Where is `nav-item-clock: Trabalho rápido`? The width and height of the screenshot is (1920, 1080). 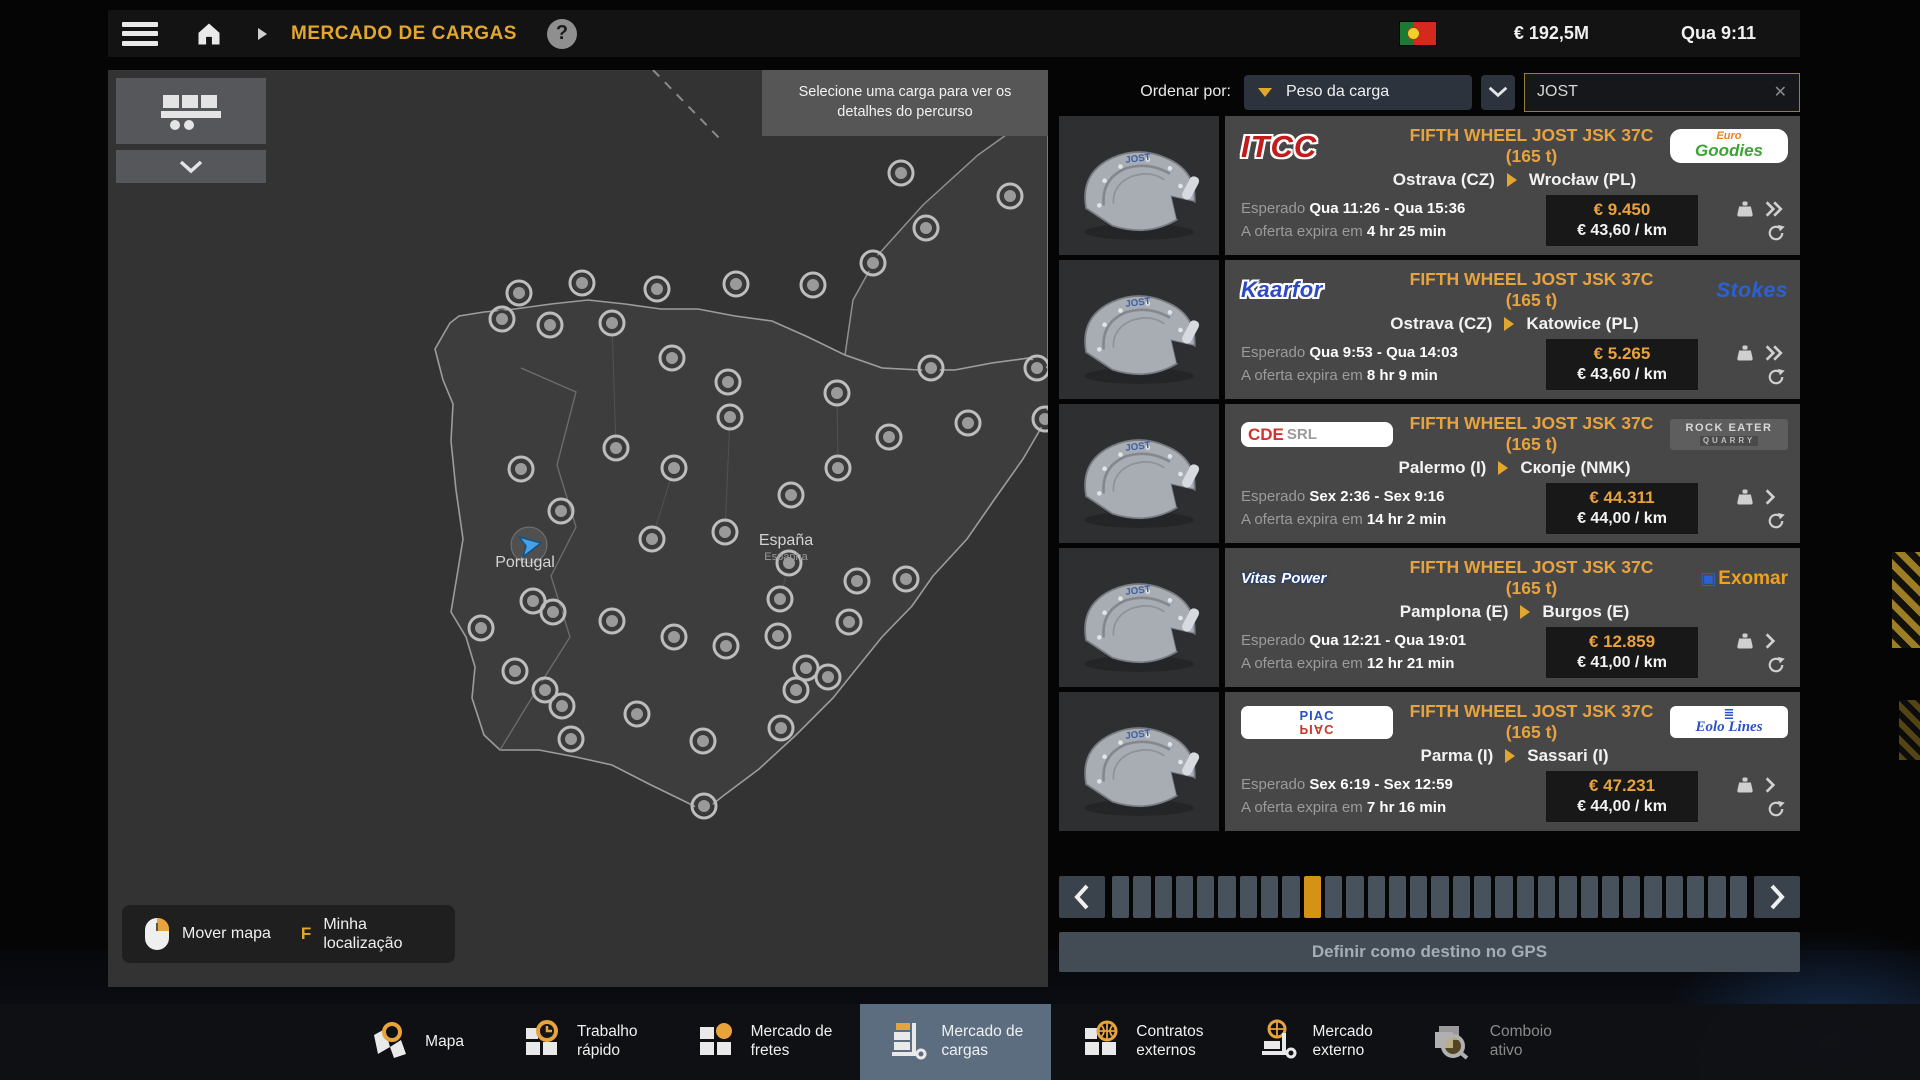
nav-item-clock: Trabalho rápido is located at coordinates (579, 1042).